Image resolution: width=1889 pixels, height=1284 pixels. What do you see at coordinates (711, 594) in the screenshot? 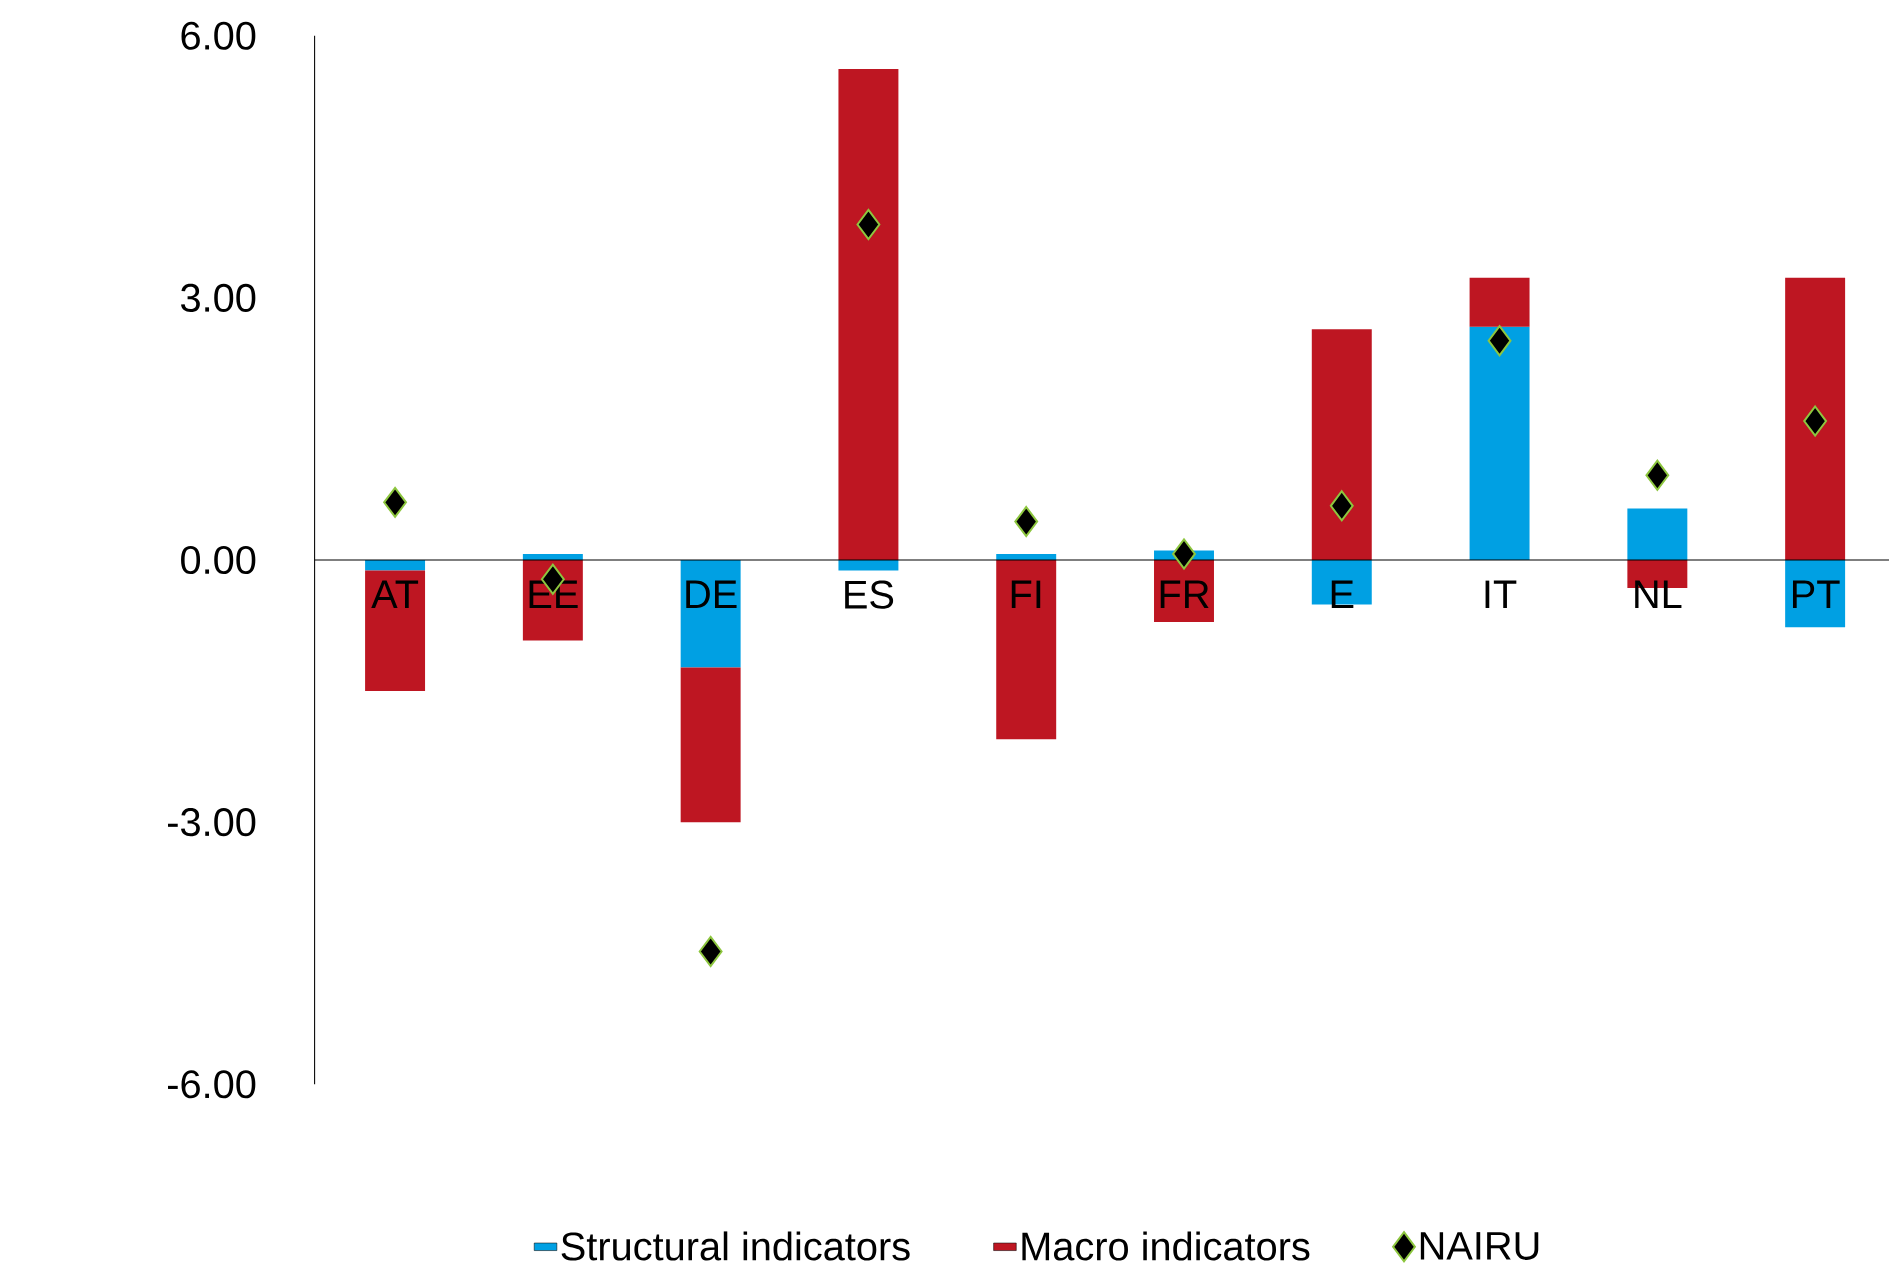
I see `x-tick-label: DE` at bounding box center [711, 594].